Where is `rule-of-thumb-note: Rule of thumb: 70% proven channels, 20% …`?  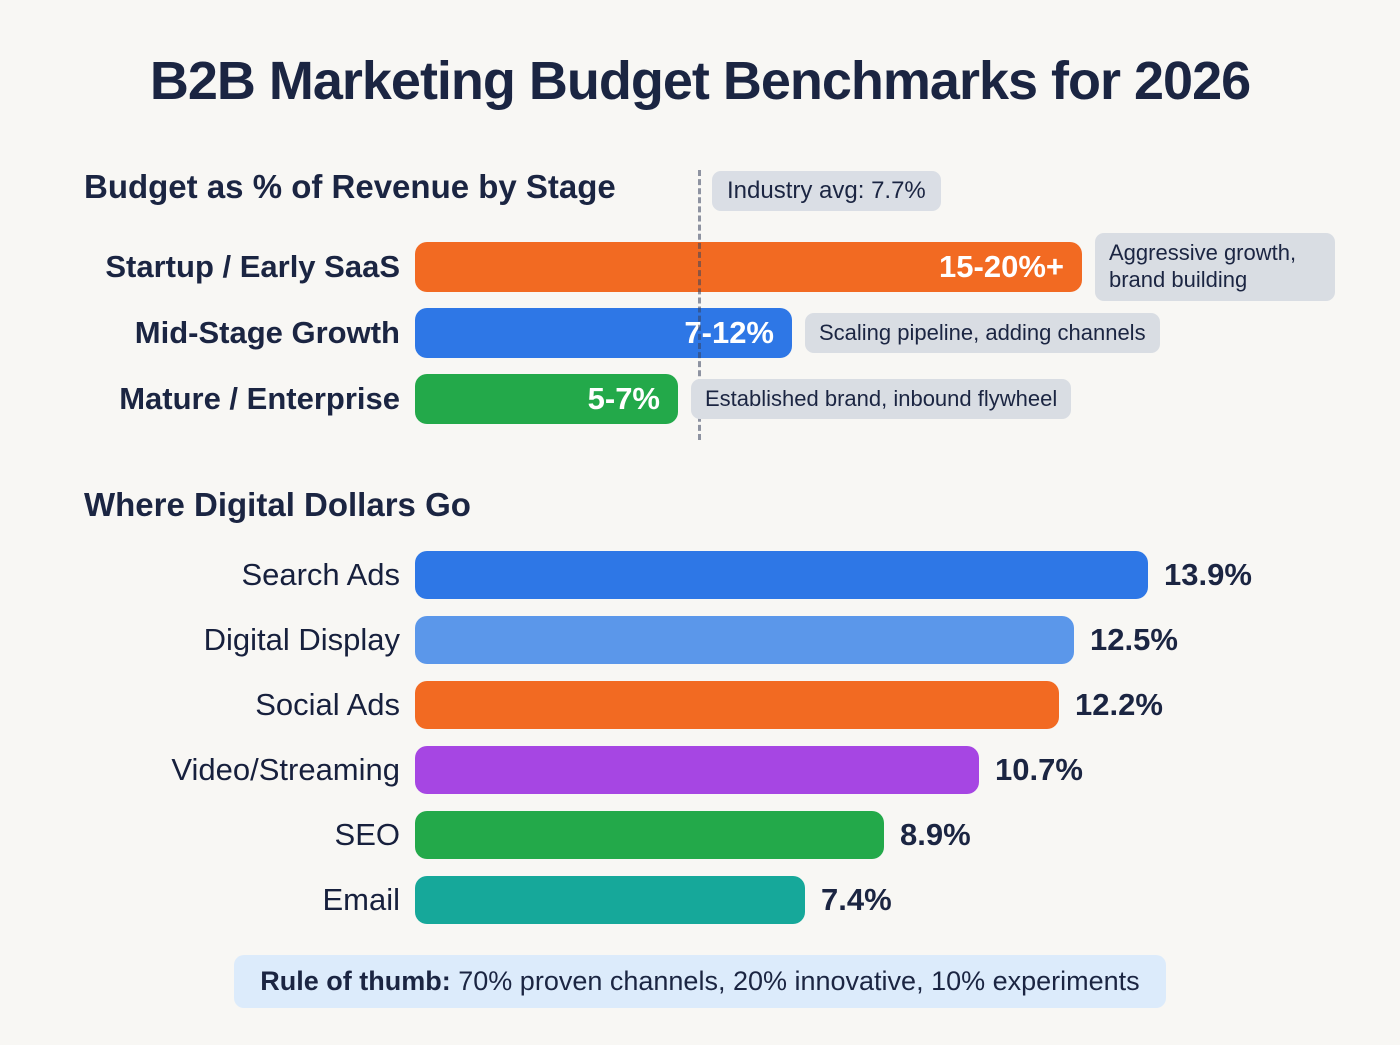
rule-of-thumb-note: Rule of thumb: 70% proven channels, 20% … is located at coordinates (700, 981).